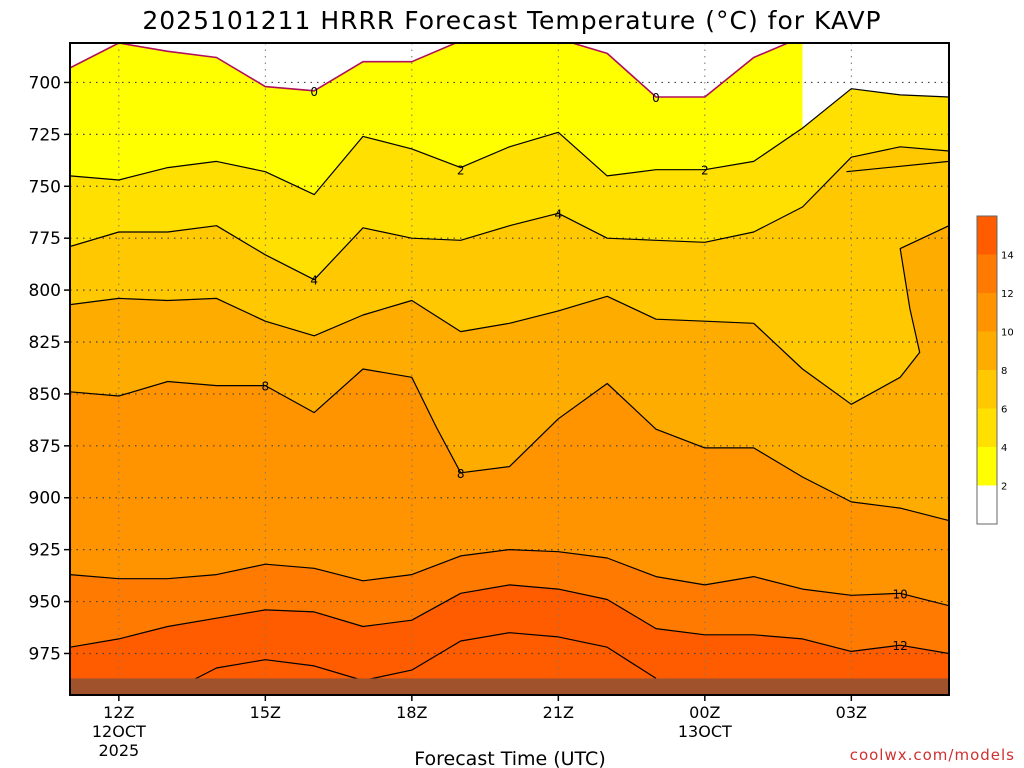  I want to click on colorbar-label-2: 2, so click(1004, 487).